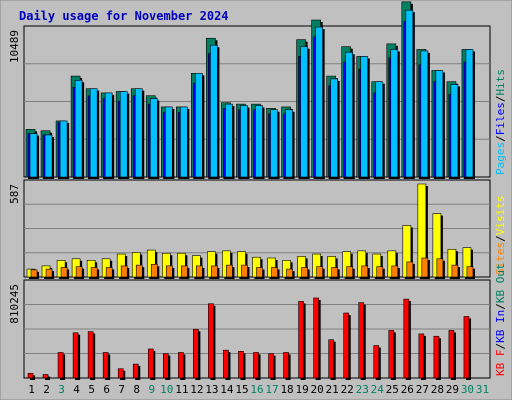 This screenshot has height=400, width=512. I want to click on legend-entry-files: Files, so click(500, 118).